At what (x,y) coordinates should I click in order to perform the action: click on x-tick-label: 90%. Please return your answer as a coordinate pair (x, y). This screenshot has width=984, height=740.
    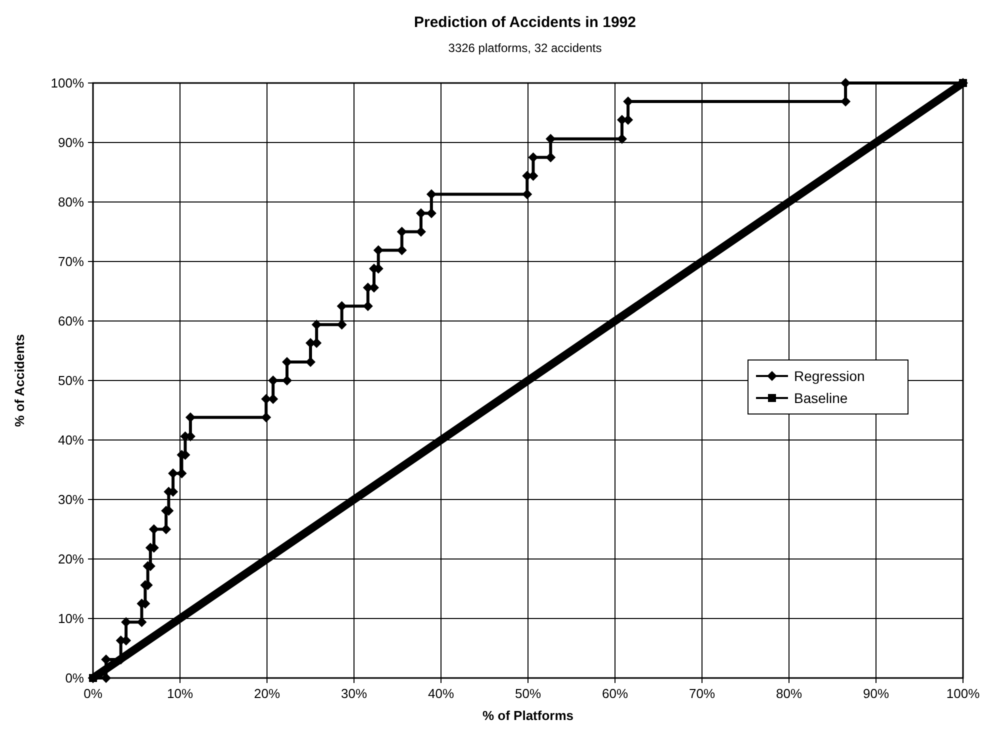
    Looking at the image, I should click on (876, 693).